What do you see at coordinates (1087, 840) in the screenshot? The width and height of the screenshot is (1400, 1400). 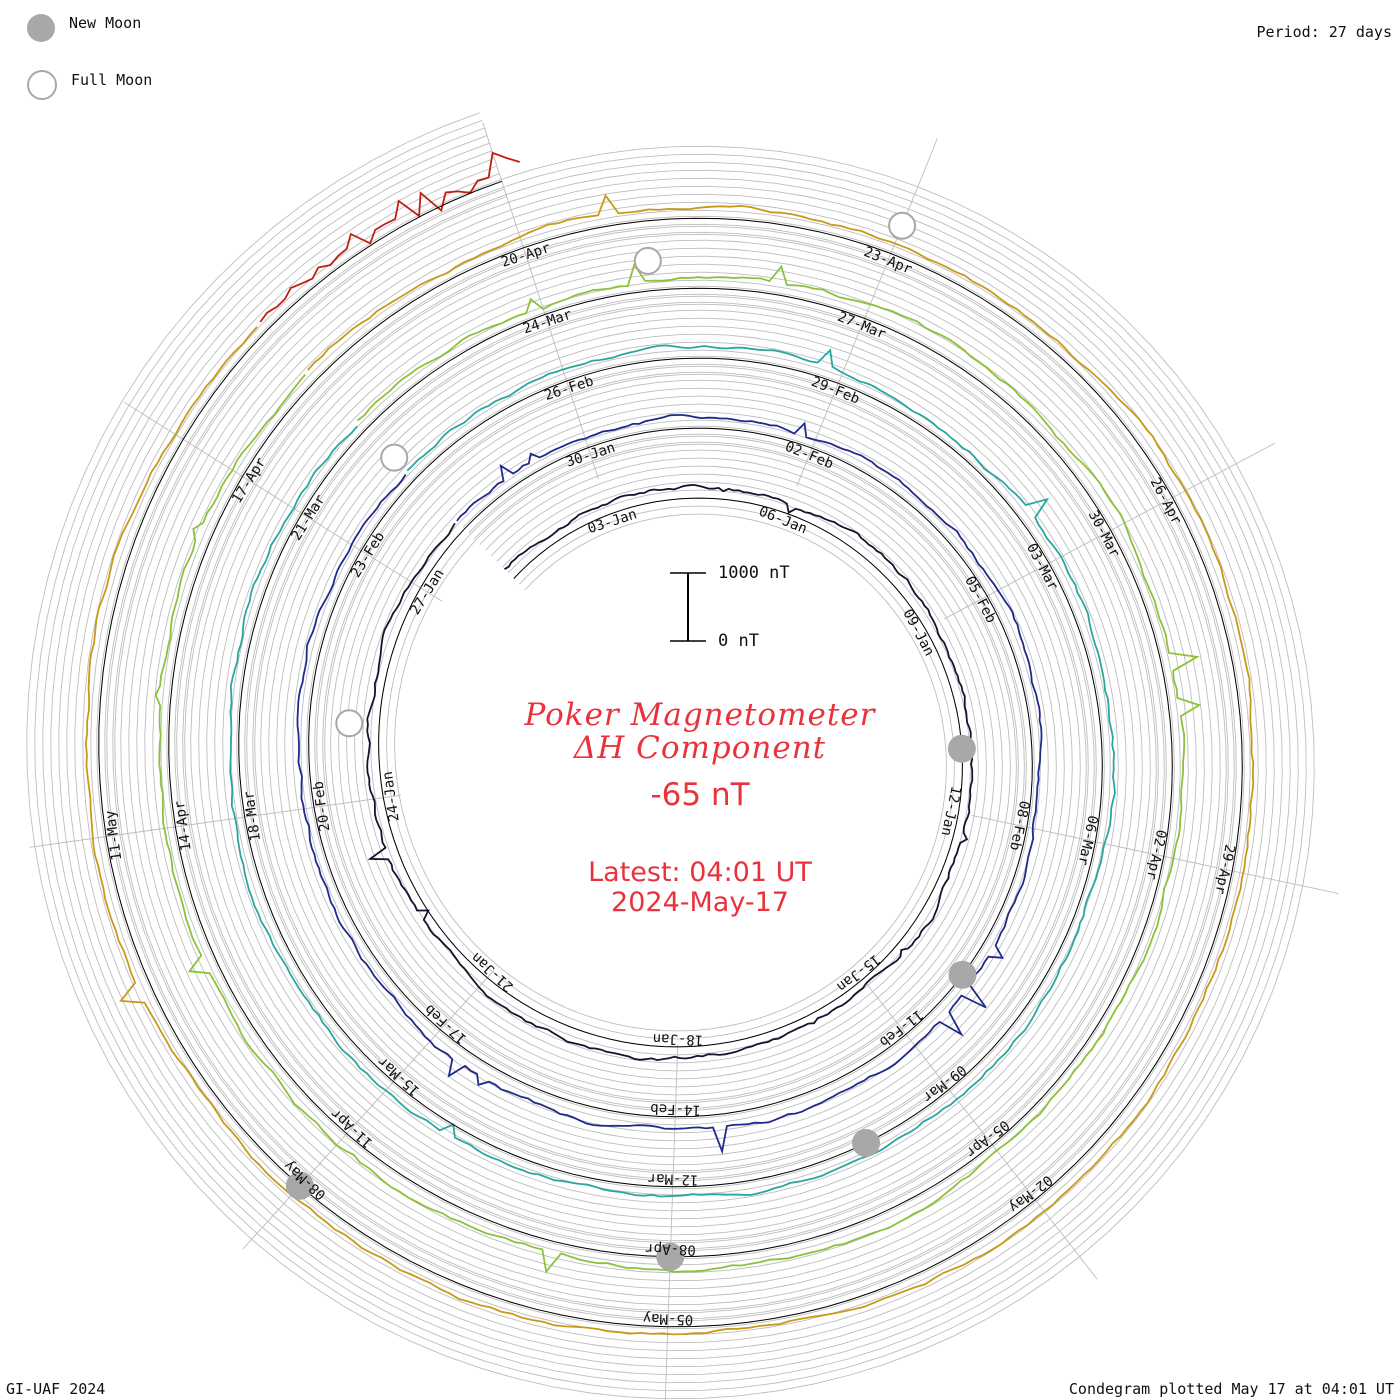 I see `date-tick-label: 06-Mar` at bounding box center [1087, 840].